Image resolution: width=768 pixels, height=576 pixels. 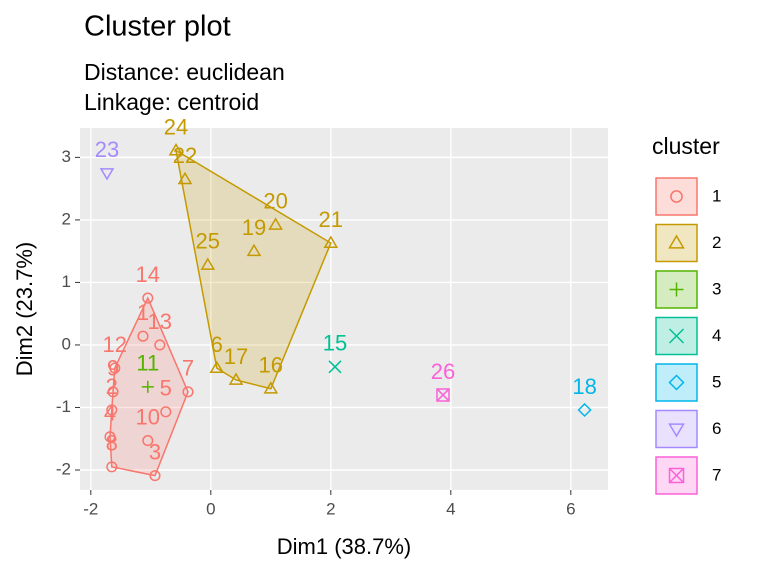 I want to click on point-label: 23, so click(x=107, y=149).